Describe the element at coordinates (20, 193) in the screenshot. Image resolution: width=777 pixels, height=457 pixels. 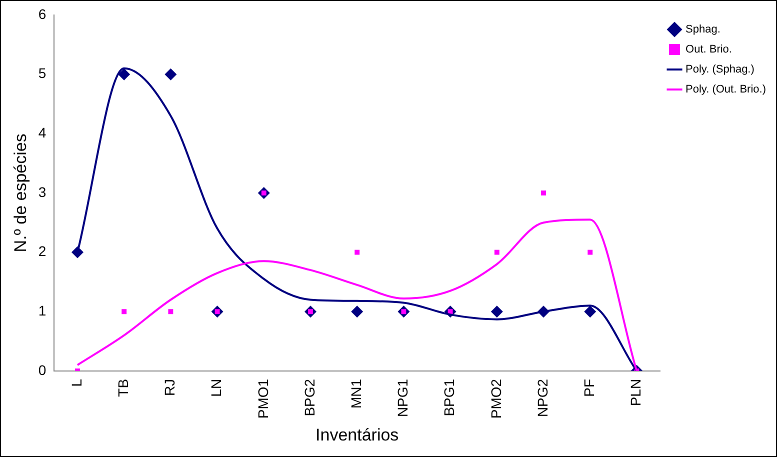
I see `y-axis-title: N.º de espécies` at that location.